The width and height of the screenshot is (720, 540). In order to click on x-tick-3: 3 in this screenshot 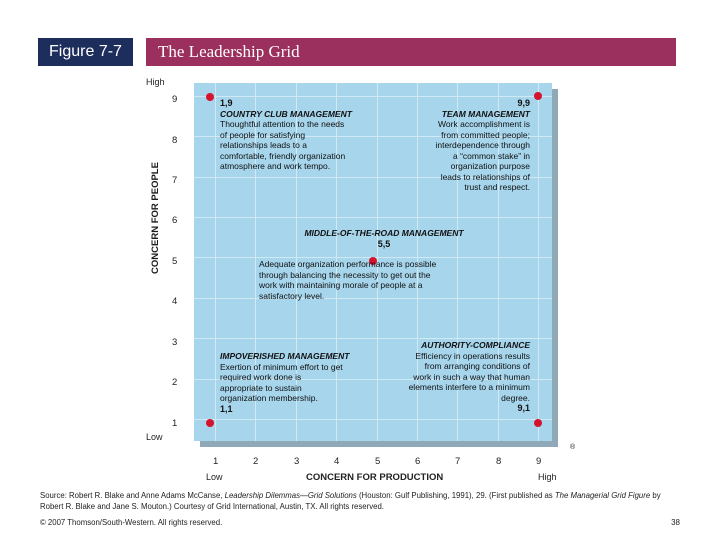, I will do `click(297, 461)`.